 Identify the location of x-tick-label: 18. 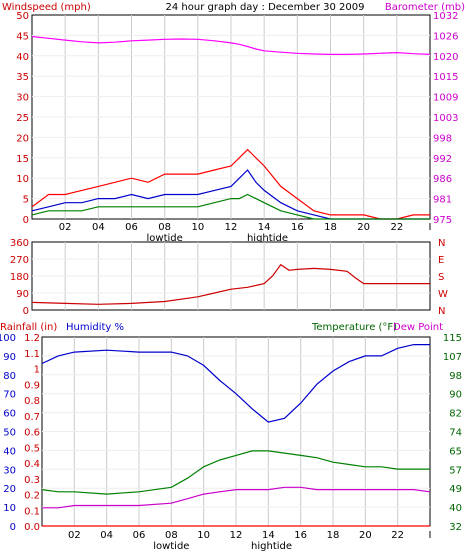
(330, 227).